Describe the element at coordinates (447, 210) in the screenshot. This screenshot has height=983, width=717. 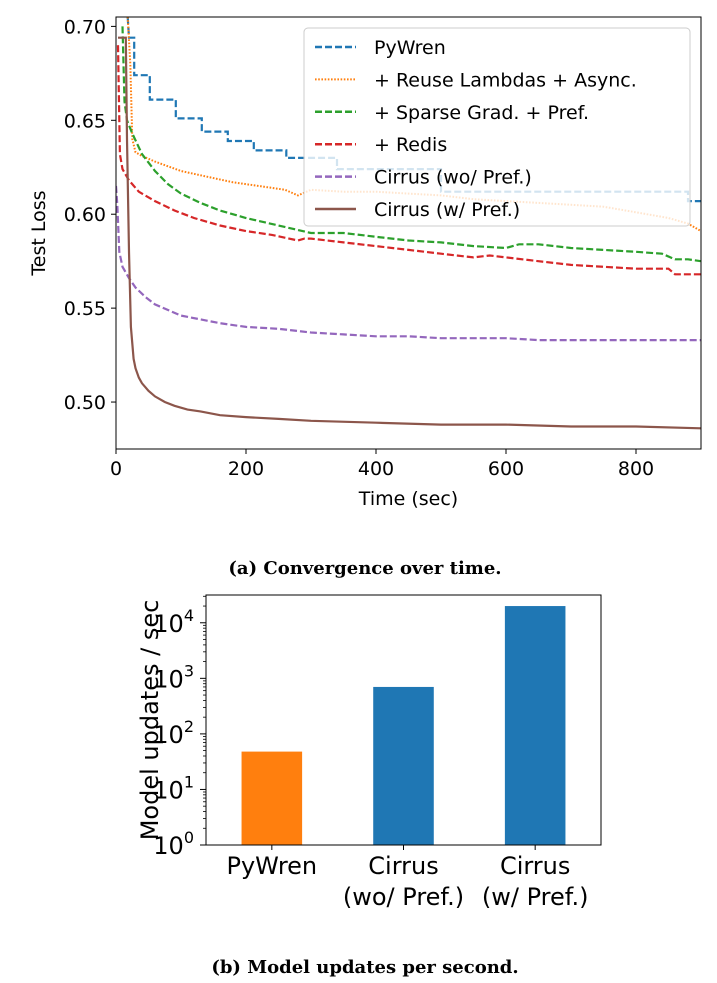
I see `legend-label: Cirrus (w/ Pref.)` at that location.